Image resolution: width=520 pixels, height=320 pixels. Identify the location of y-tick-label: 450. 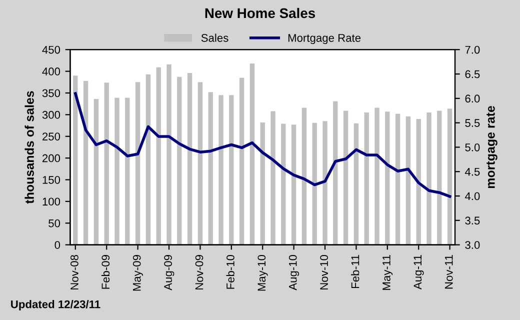
(51, 50).